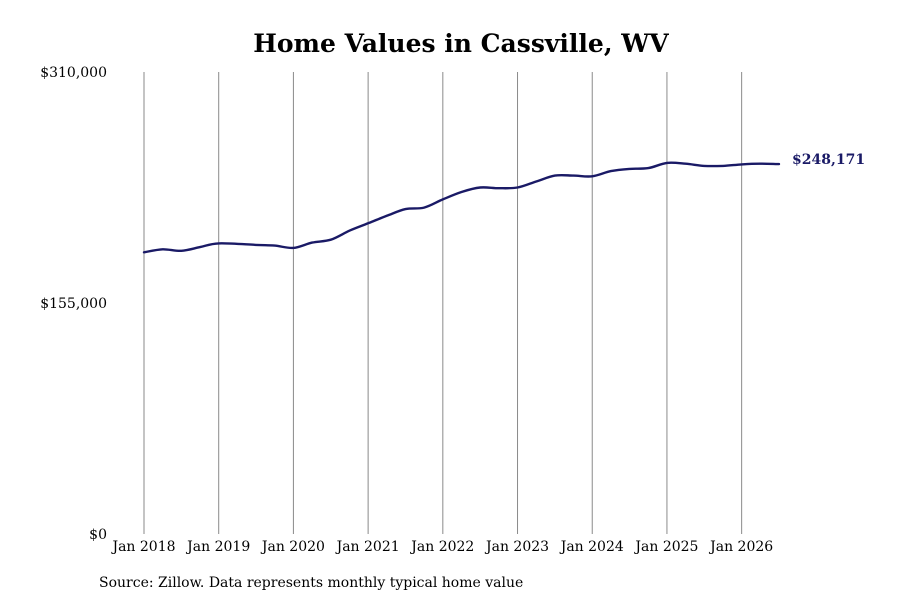 This screenshot has width=900, height=600. I want to click on x-tick-label: Jan 2019, so click(217, 547).